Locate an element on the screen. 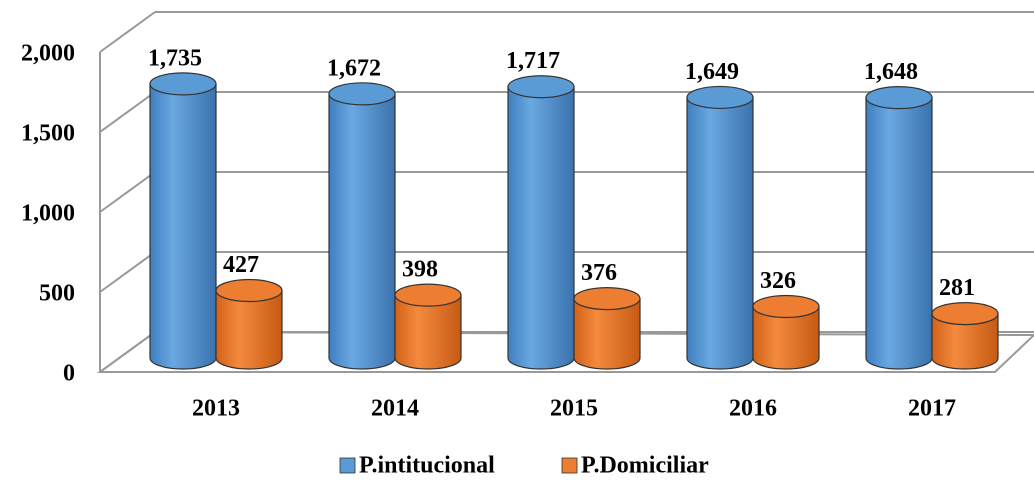 Image resolution: width=1034 pixels, height=485 pixels. y-tick-label: 0 is located at coordinates (69, 374).